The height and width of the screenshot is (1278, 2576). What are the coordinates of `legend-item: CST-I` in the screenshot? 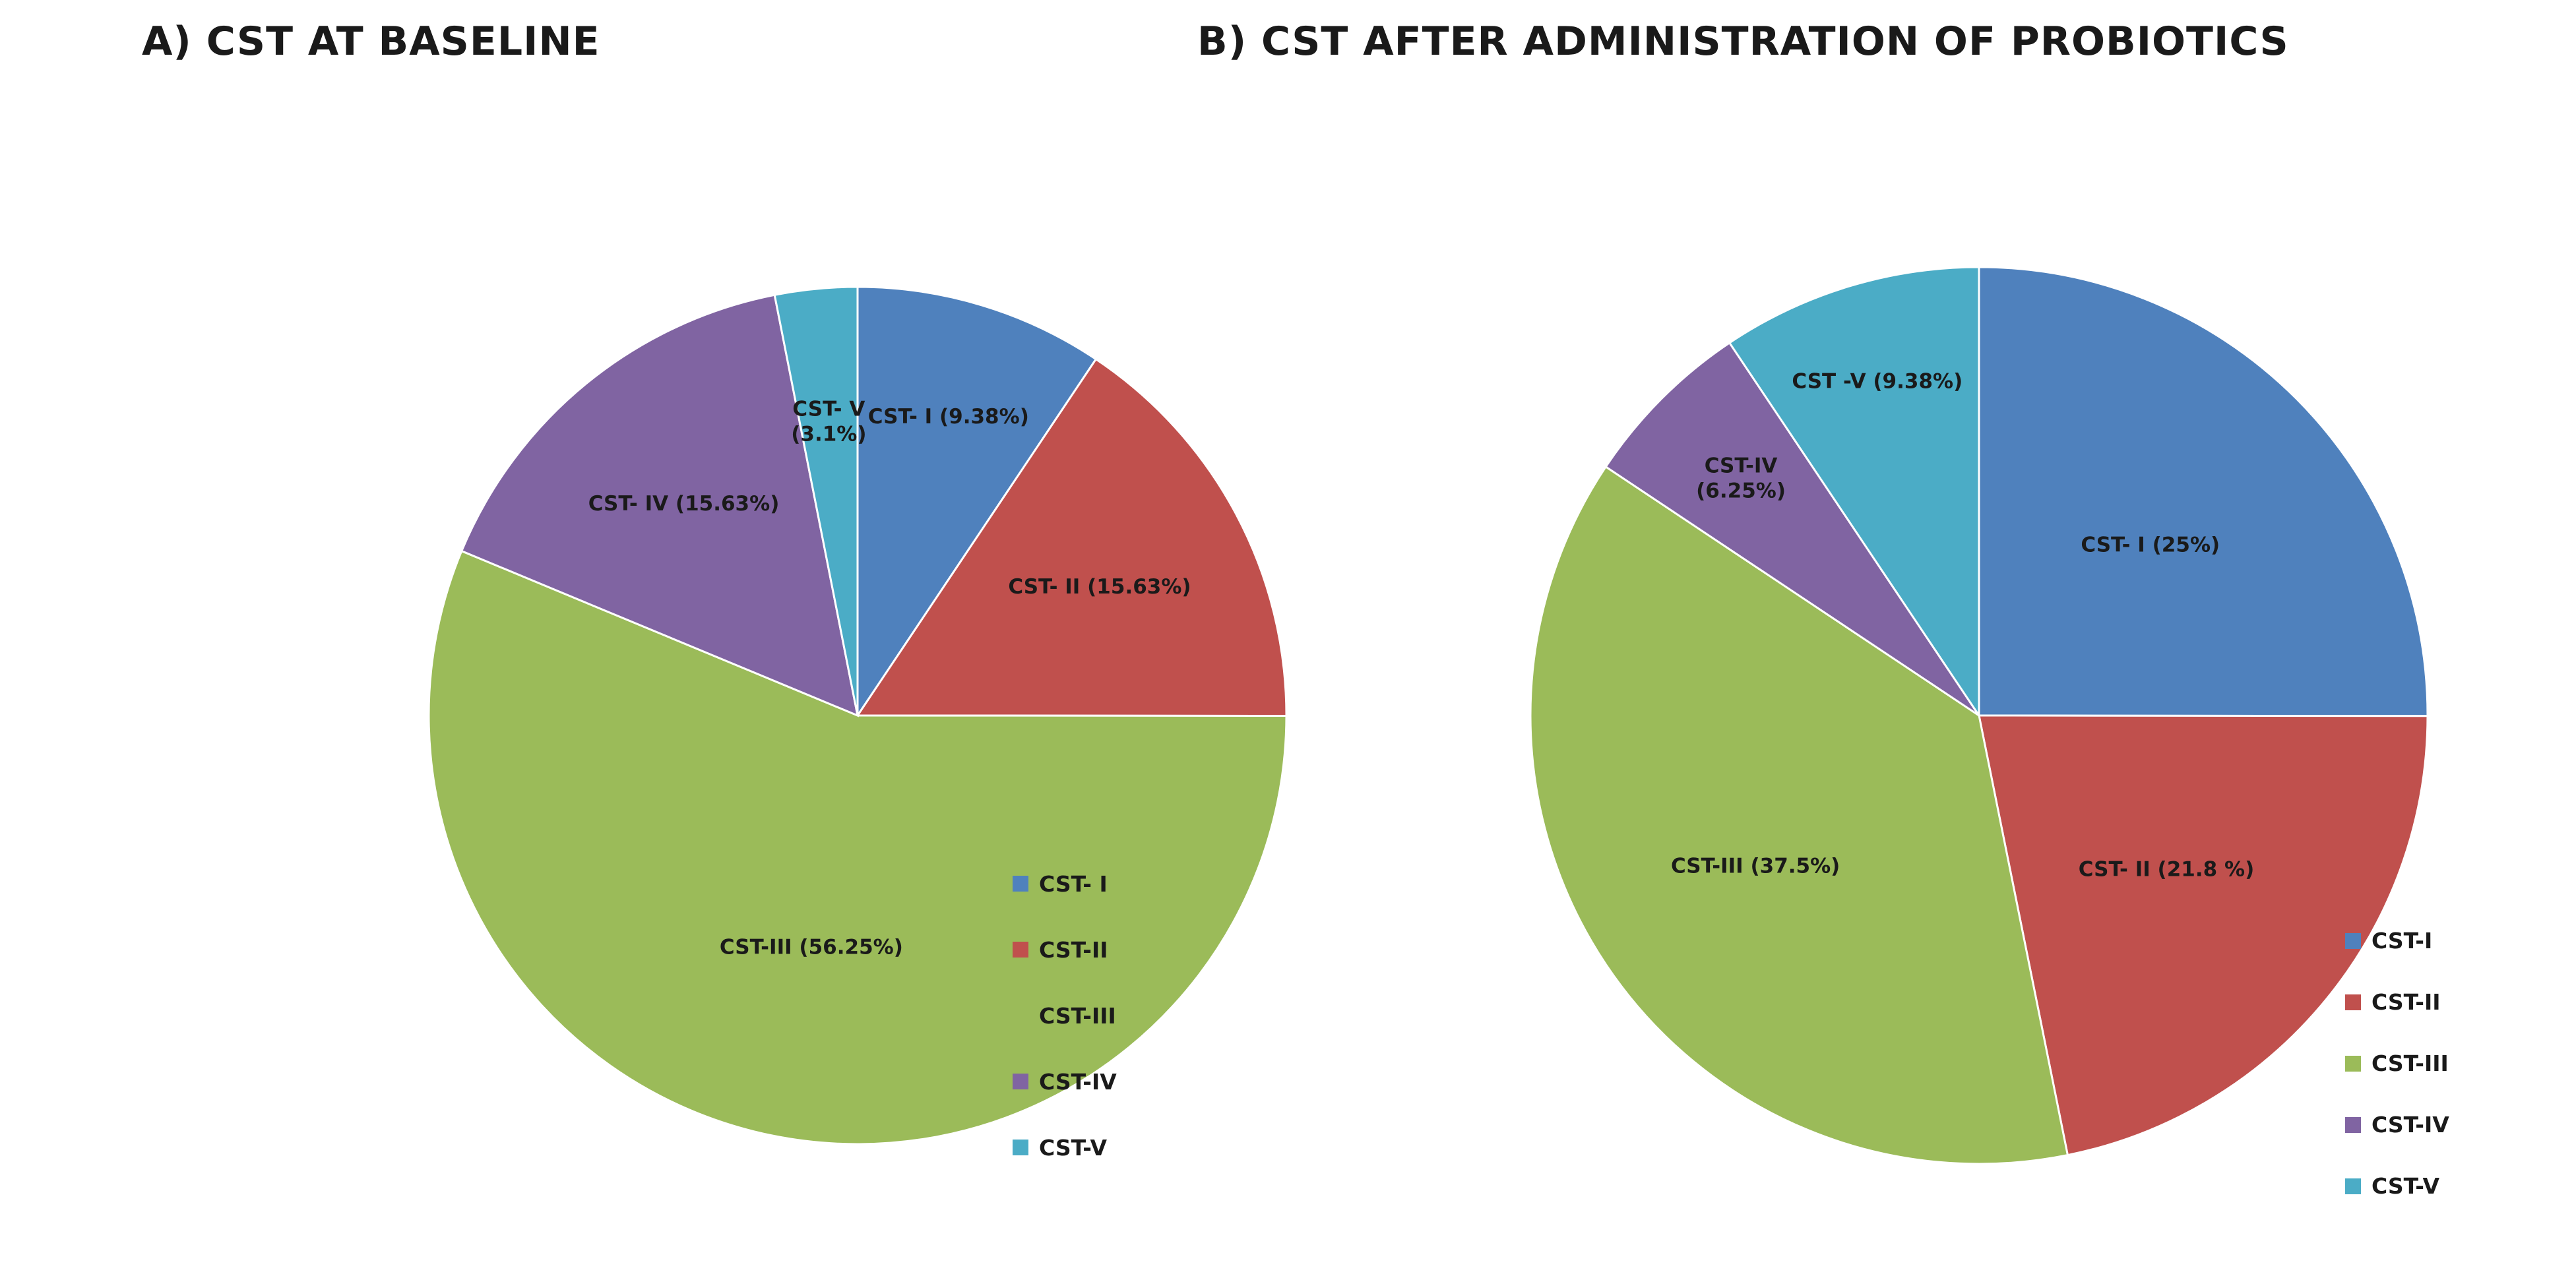 It's located at (2397, 940).